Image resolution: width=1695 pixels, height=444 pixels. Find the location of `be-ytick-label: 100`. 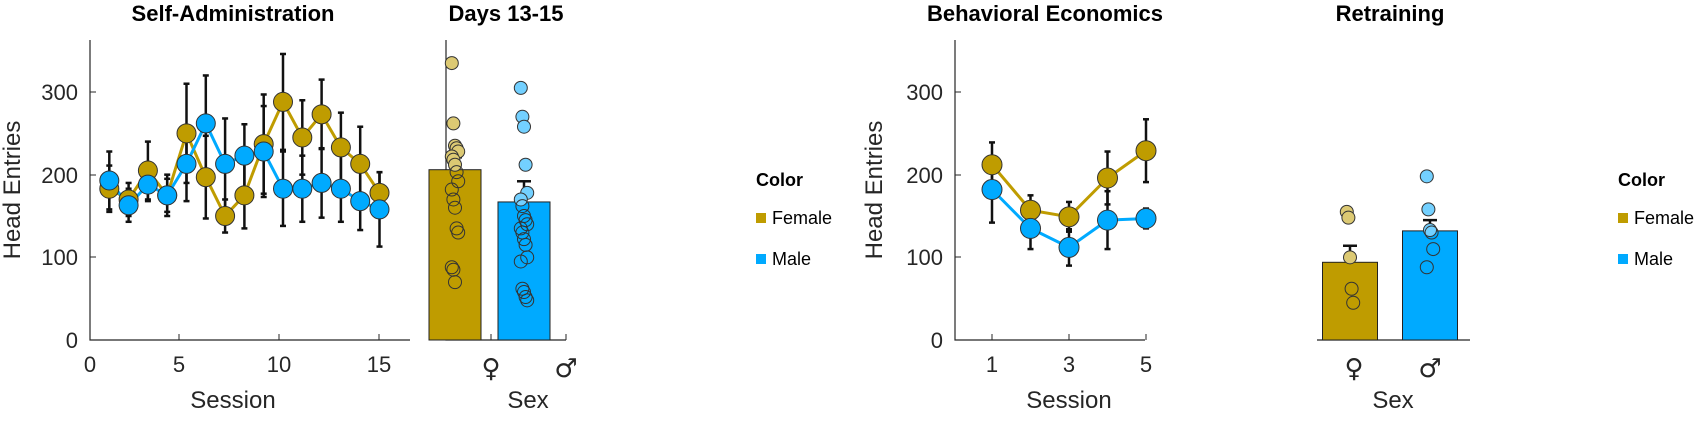

be-ytick-label: 100 is located at coordinates (924, 257).